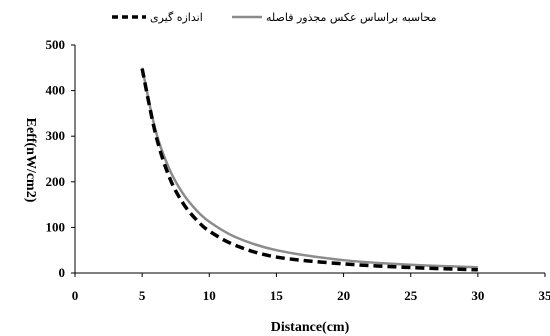 The height and width of the screenshot is (336, 550). I want to click on y-tick-label: 200, so click(56, 181).